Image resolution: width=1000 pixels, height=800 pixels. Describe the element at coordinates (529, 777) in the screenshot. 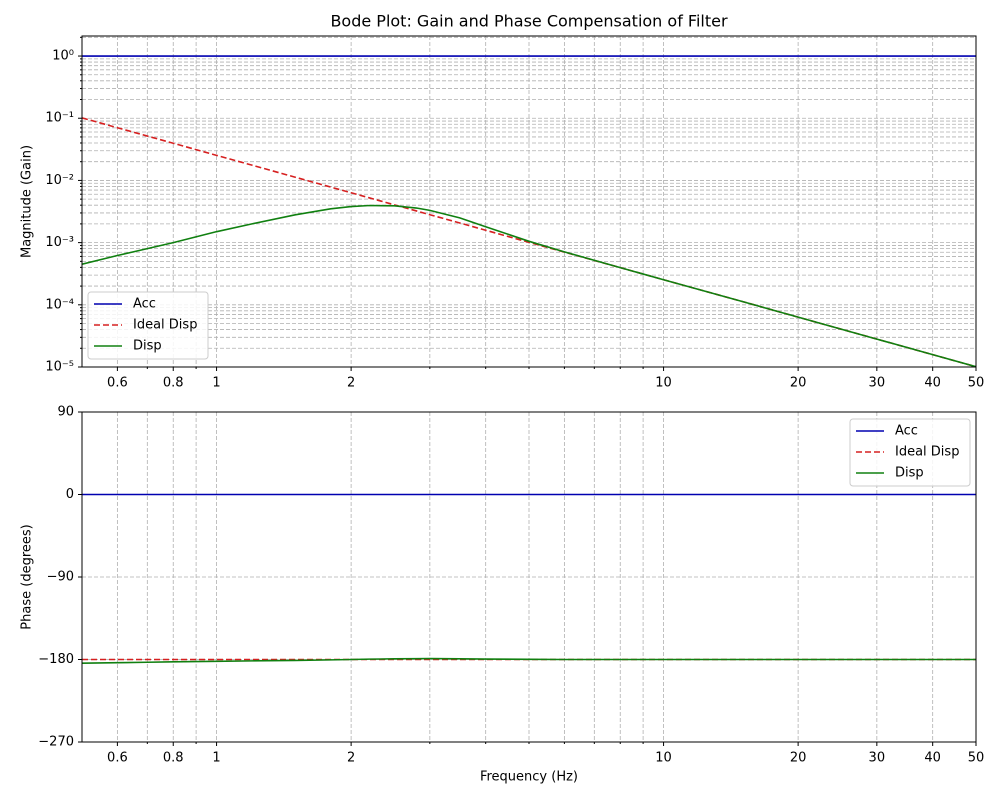

I see `x-axis-label: Frequency (Hz)` at that location.